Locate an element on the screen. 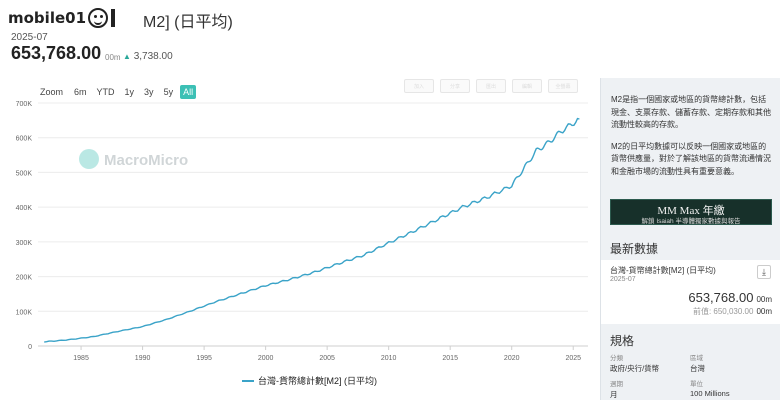 Image resolution: width=780 pixels, height=400 pixels. range-all-button: All is located at coordinates (188, 92).